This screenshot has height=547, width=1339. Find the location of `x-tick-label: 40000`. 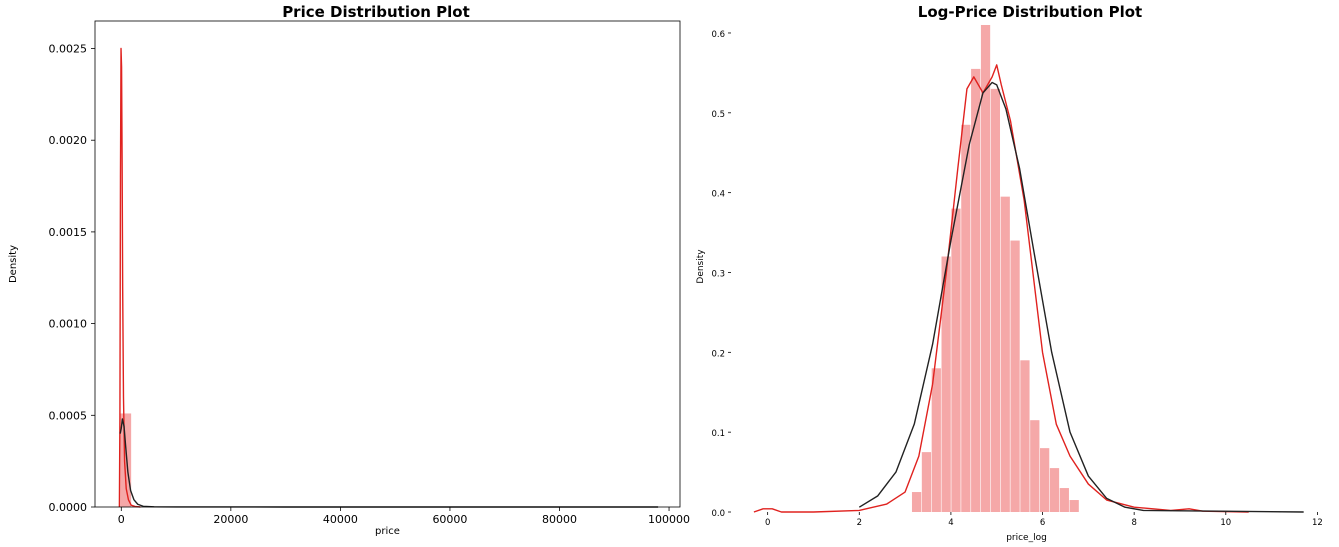

x-tick-label: 40000 is located at coordinates (340, 519).